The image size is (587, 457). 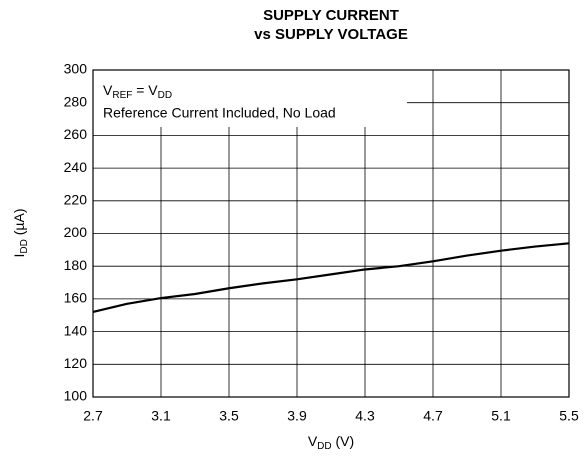 I want to click on y-axis-label-part: I, so click(x=19, y=256).